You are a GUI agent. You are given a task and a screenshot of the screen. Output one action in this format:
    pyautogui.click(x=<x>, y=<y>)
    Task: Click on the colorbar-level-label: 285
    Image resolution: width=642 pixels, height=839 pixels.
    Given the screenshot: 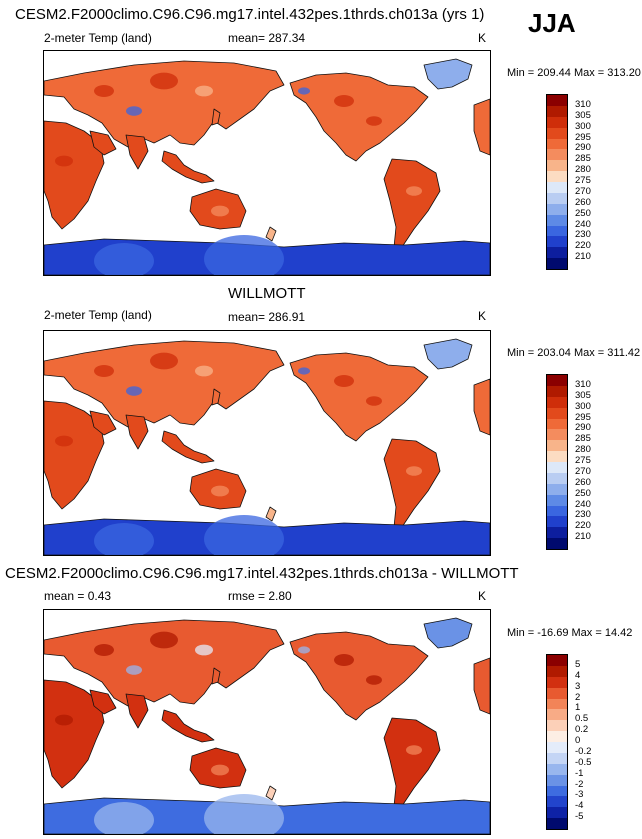 What is the action you would take?
    pyautogui.click(x=583, y=439)
    